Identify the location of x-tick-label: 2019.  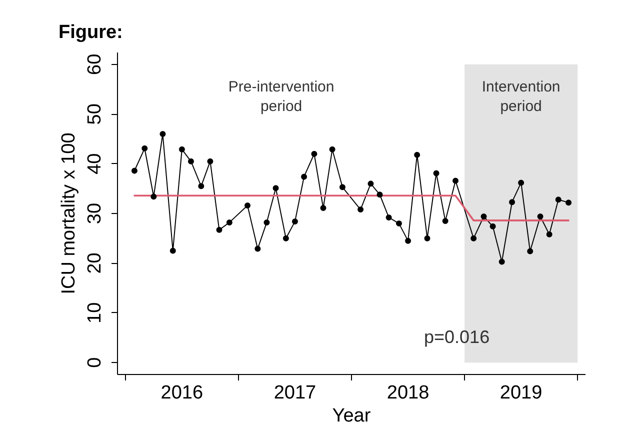
(521, 393).